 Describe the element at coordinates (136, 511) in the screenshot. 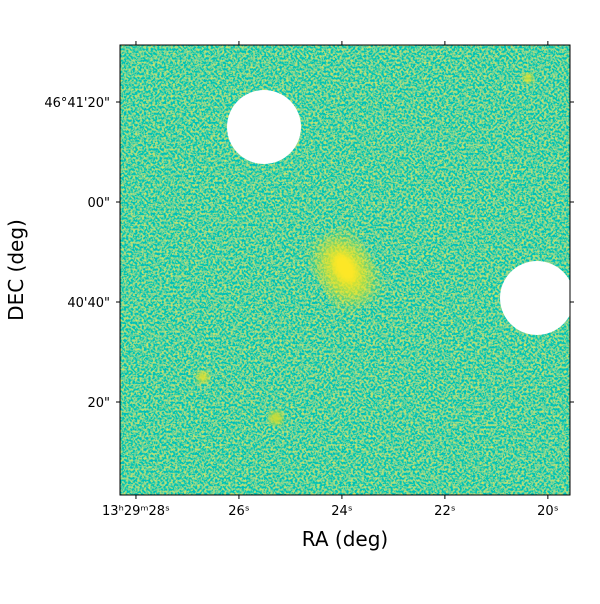

I see `x-tick-label: 13ʰ29ᵐ28ˢ` at that location.